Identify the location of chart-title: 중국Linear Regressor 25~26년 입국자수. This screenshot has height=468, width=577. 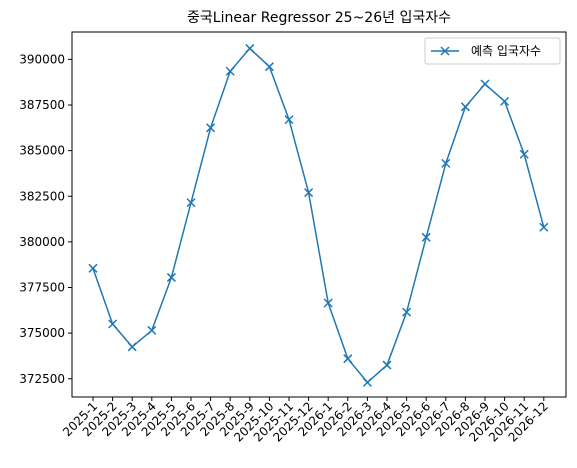
(319, 18).